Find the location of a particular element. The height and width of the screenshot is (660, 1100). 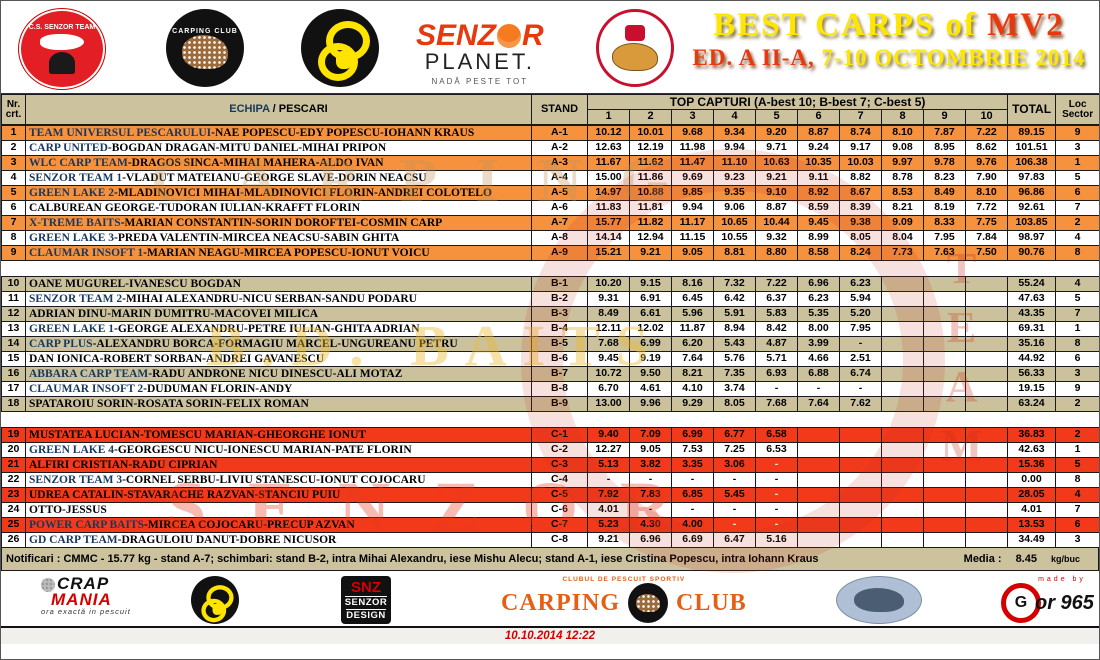

catch-weight-cell: 8.67 is located at coordinates (860, 193).